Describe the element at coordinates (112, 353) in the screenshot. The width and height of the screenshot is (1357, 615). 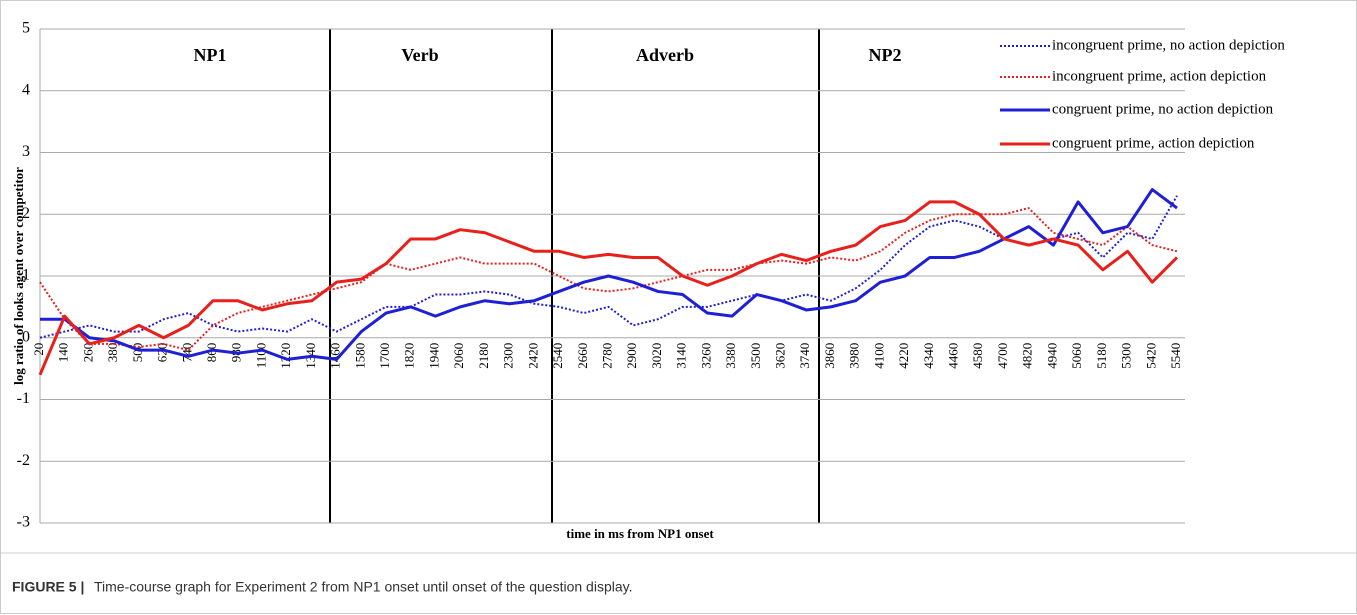
I see `x-tick-label: 380` at that location.